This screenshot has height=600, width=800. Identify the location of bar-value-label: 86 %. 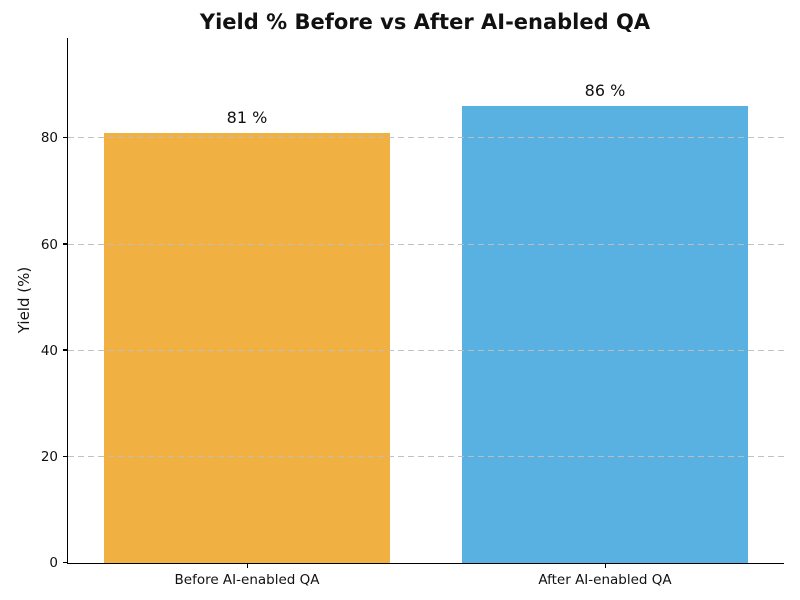
(605, 91).